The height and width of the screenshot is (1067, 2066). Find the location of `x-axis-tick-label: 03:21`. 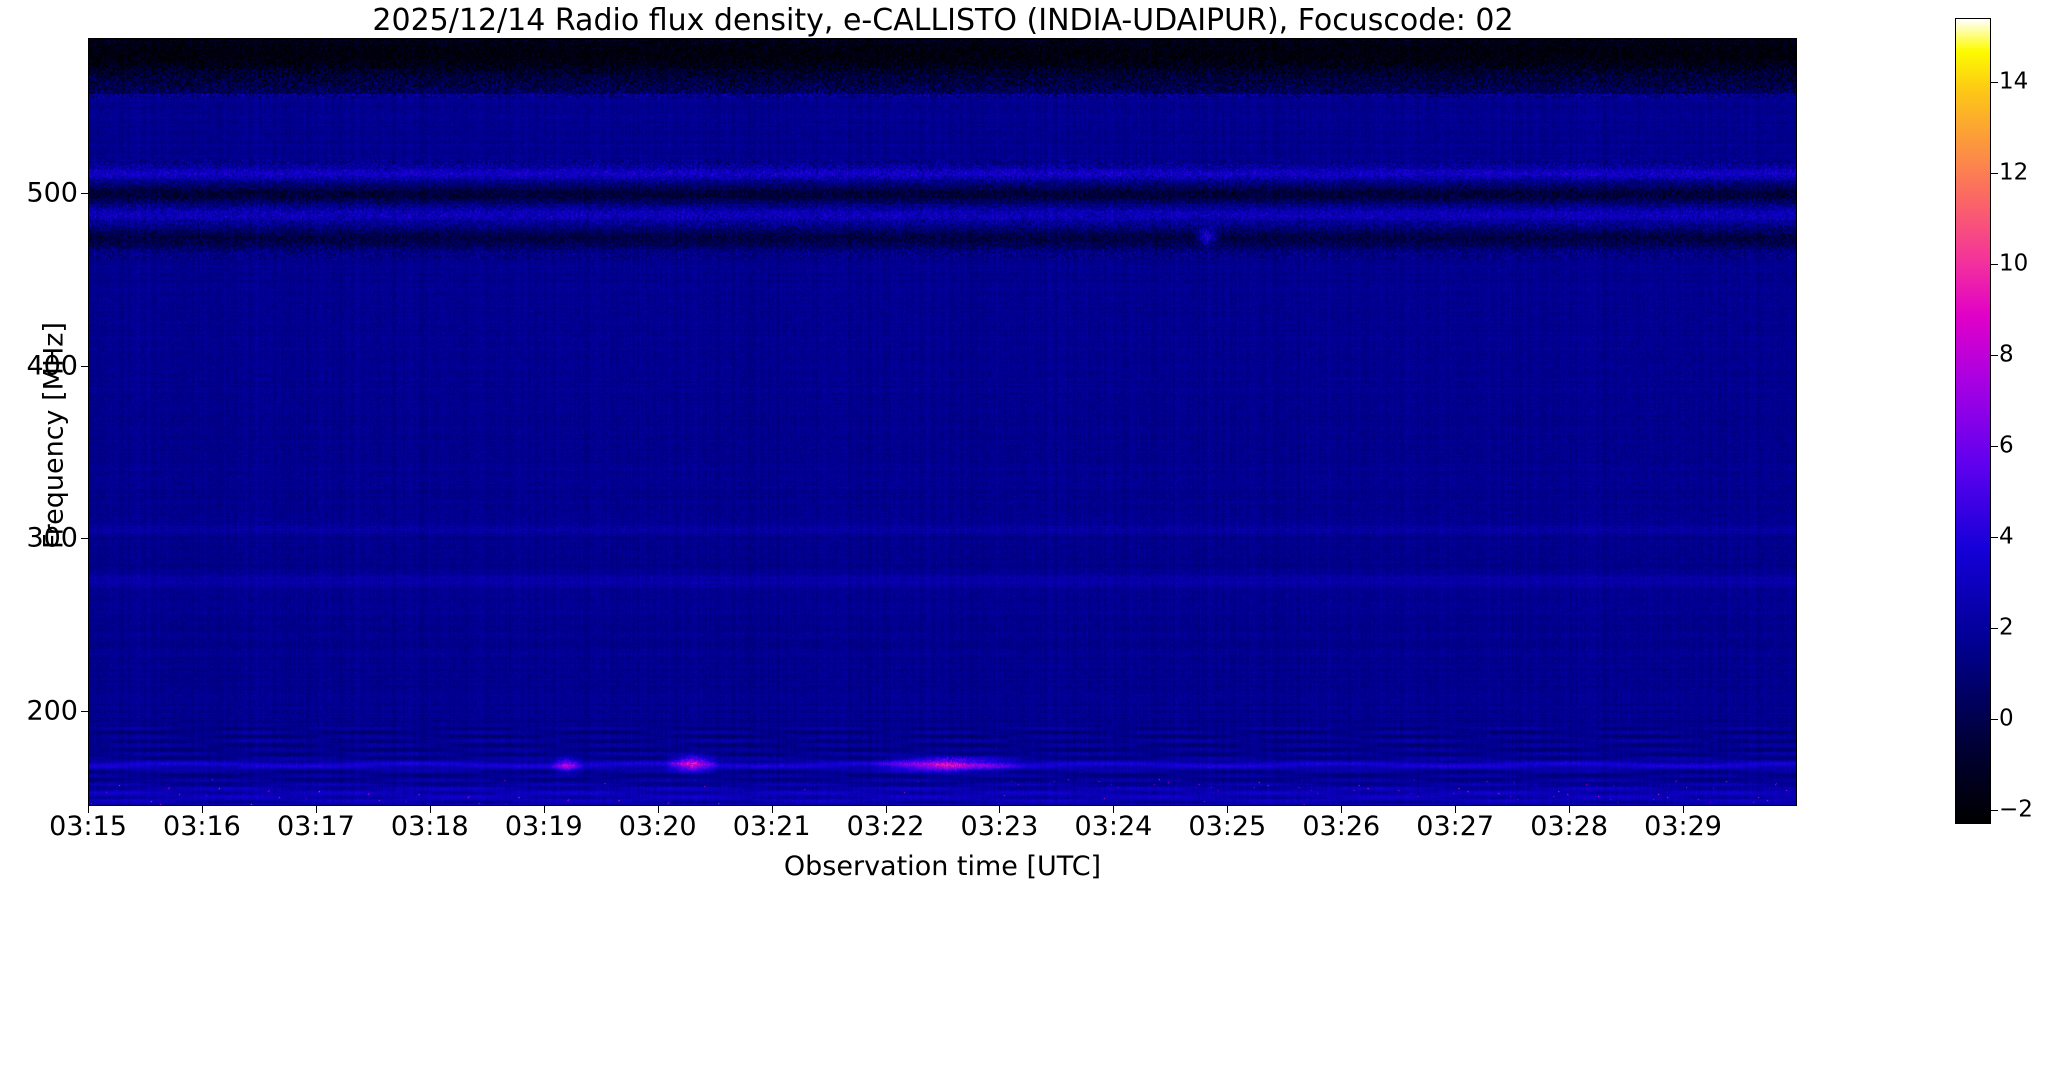

x-axis-tick-label: 03:21 is located at coordinates (771, 826).